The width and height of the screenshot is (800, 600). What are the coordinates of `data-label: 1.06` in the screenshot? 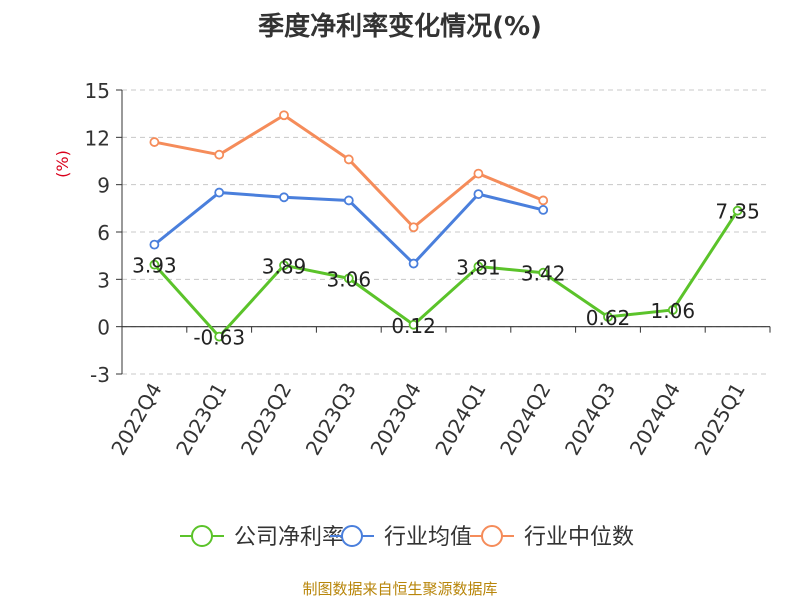 It's located at (673, 311).